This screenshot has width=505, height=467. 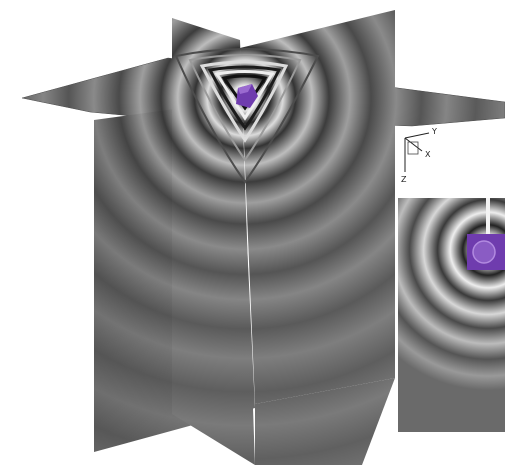 What do you see at coordinates (428, 154) in the screenshot?
I see `axis-label-x: X` at bounding box center [428, 154].